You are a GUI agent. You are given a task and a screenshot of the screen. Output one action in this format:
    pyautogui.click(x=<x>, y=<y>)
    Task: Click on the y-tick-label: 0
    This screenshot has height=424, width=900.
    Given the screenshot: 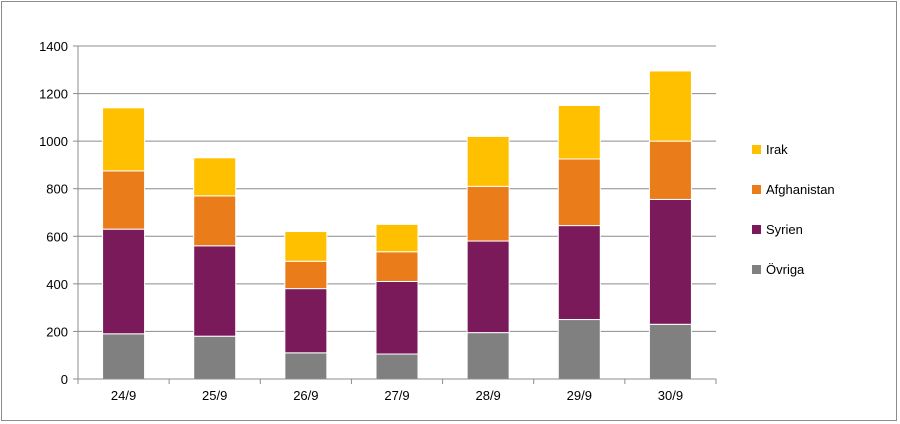 What is the action you would take?
    pyautogui.click(x=64, y=379)
    